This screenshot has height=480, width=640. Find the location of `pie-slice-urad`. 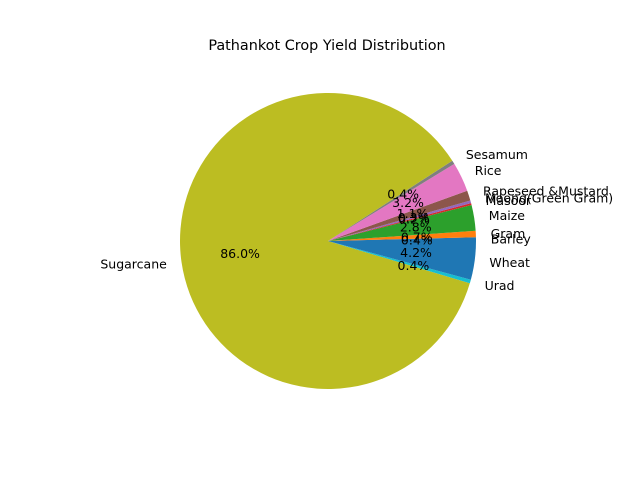

pie-slice-urad is located at coordinates (399, 262).